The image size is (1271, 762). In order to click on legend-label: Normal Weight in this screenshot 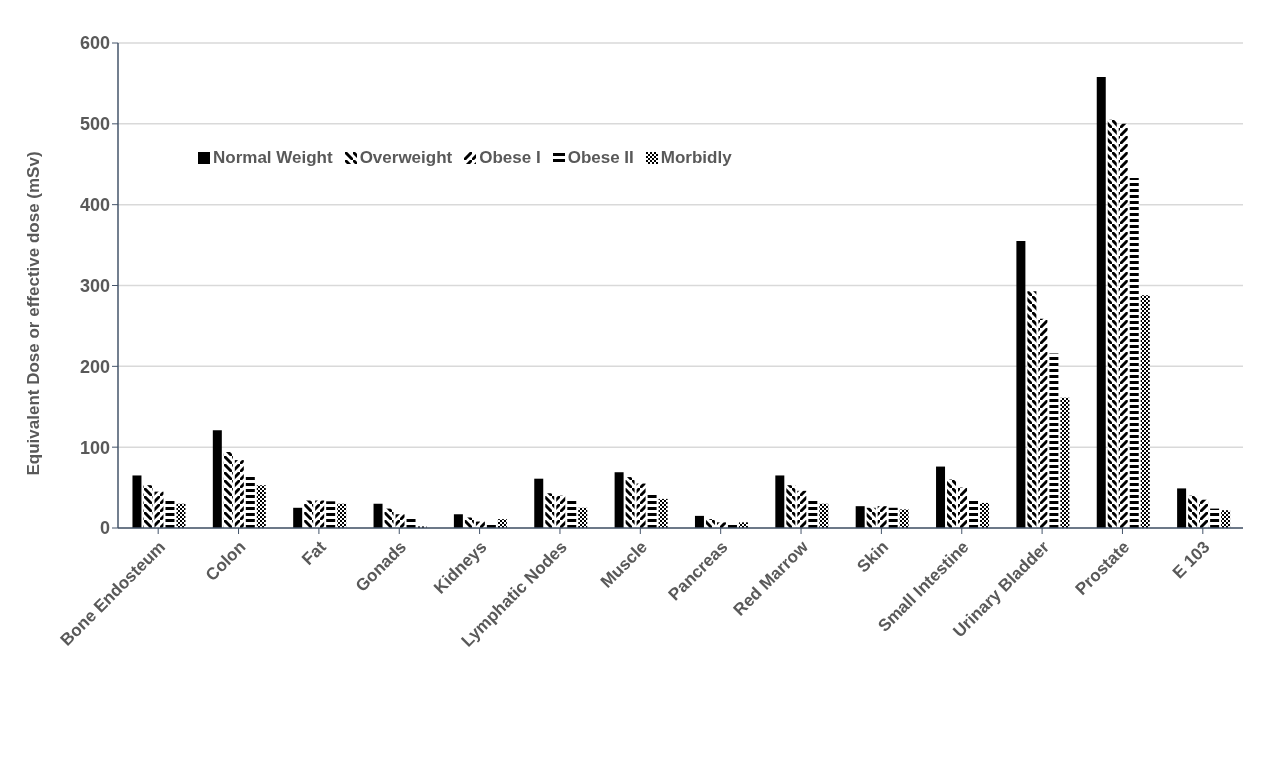, I will do `click(272, 158)`.